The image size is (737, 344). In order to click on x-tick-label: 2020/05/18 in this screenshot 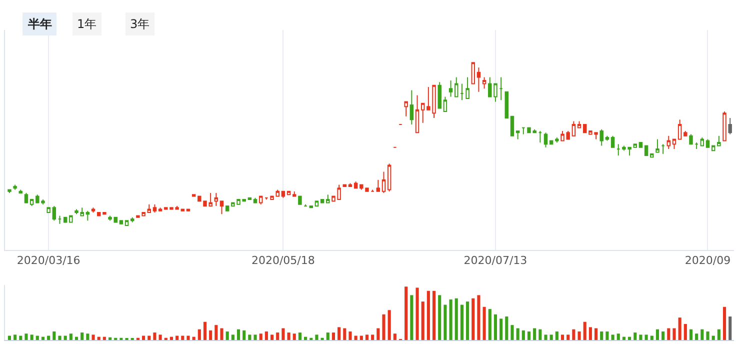, I will do `click(283, 261)`.